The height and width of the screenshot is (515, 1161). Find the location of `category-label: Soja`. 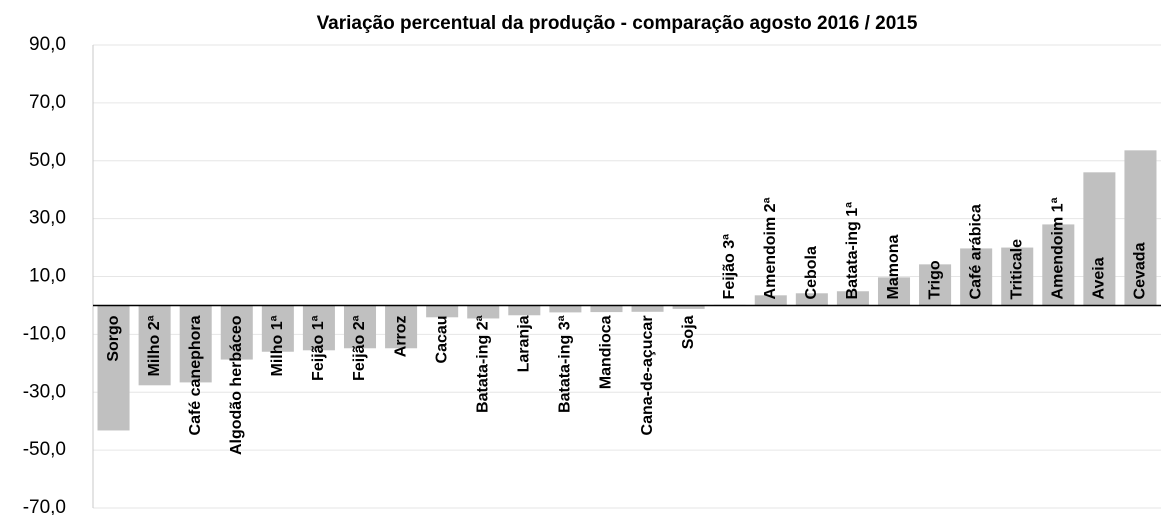

category-label: Soja is located at coordinates (688, 332).